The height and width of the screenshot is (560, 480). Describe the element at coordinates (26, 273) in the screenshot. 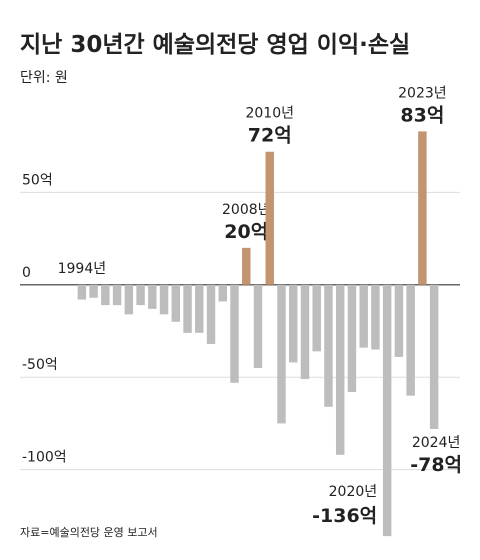

I see `y-tick-label: 0` at that location.